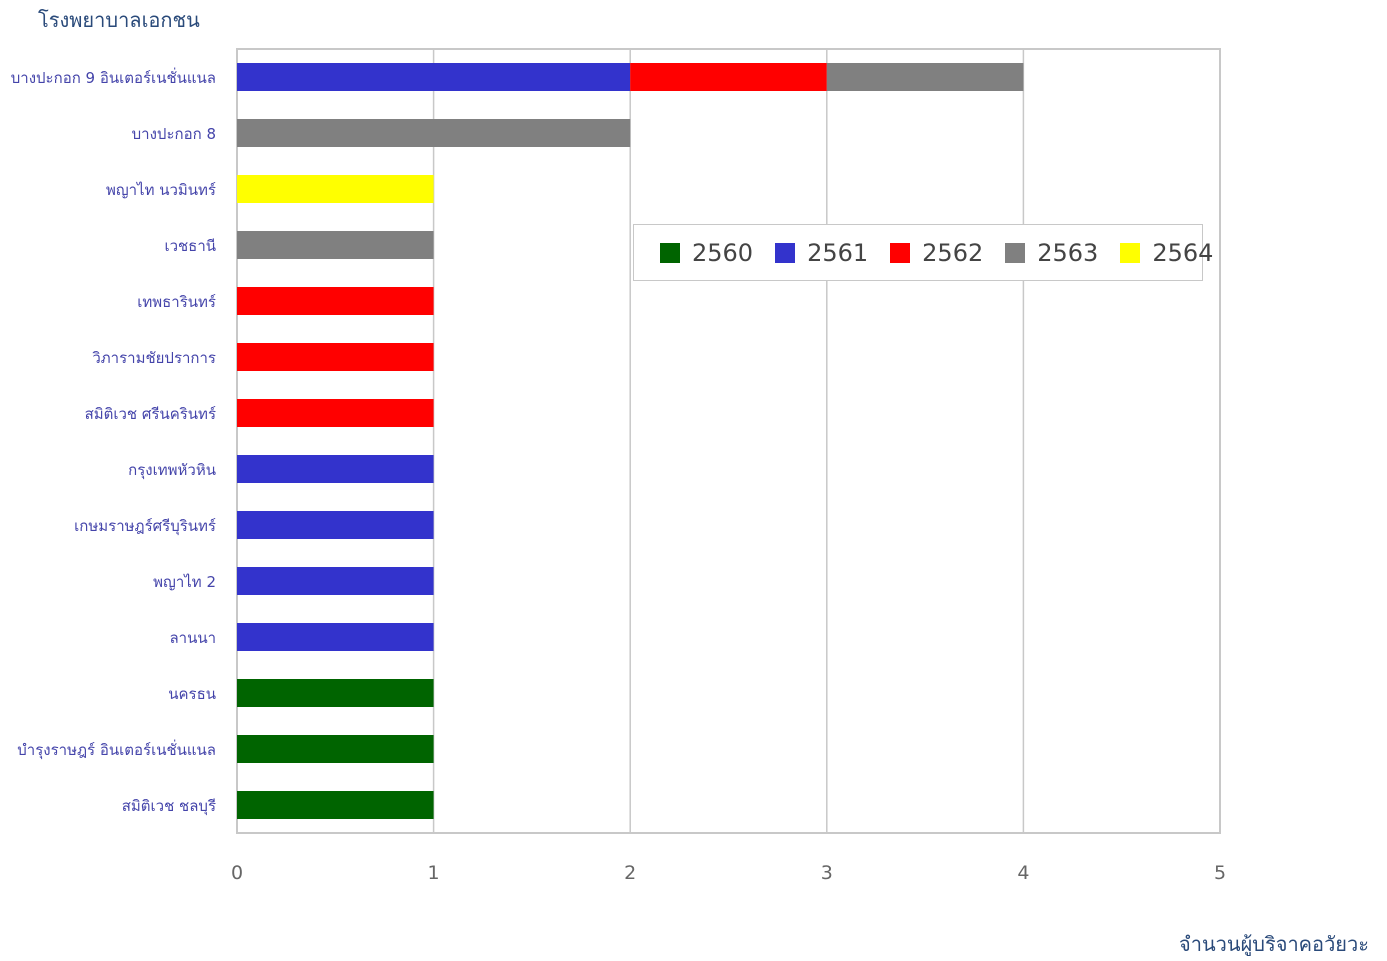  Describe the element at coordinates (838, 252) in the screenshot. I see `legend-label-2561: 2561` at that location.